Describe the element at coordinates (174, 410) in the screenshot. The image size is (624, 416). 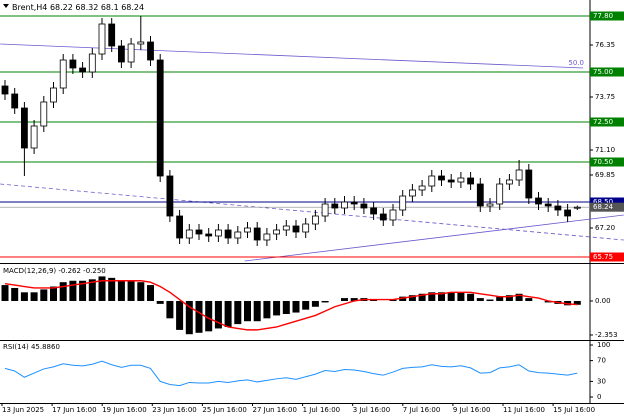
I see `x-tick-label: 23 Jun 16:00` at that location.